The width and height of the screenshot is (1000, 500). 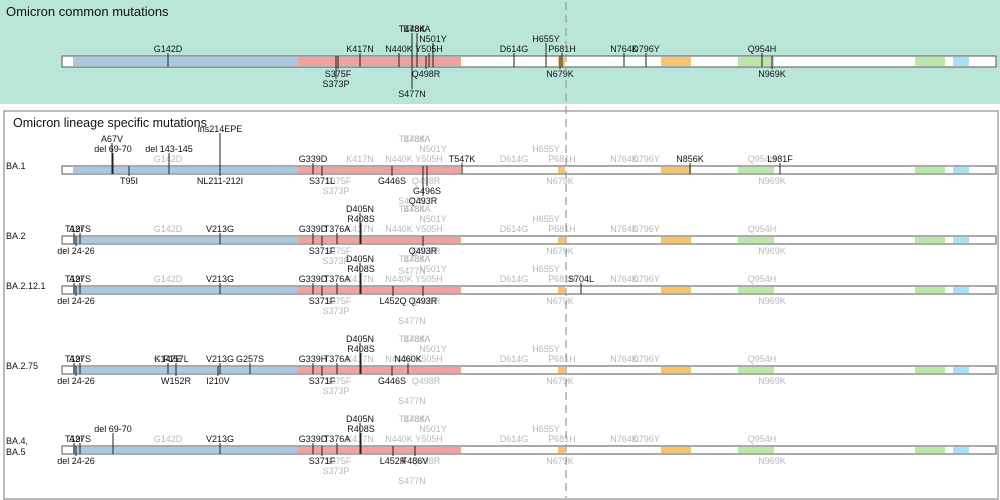 I want to click on lineage-0-mutation-label: T95I, so click(x=129, y=181).